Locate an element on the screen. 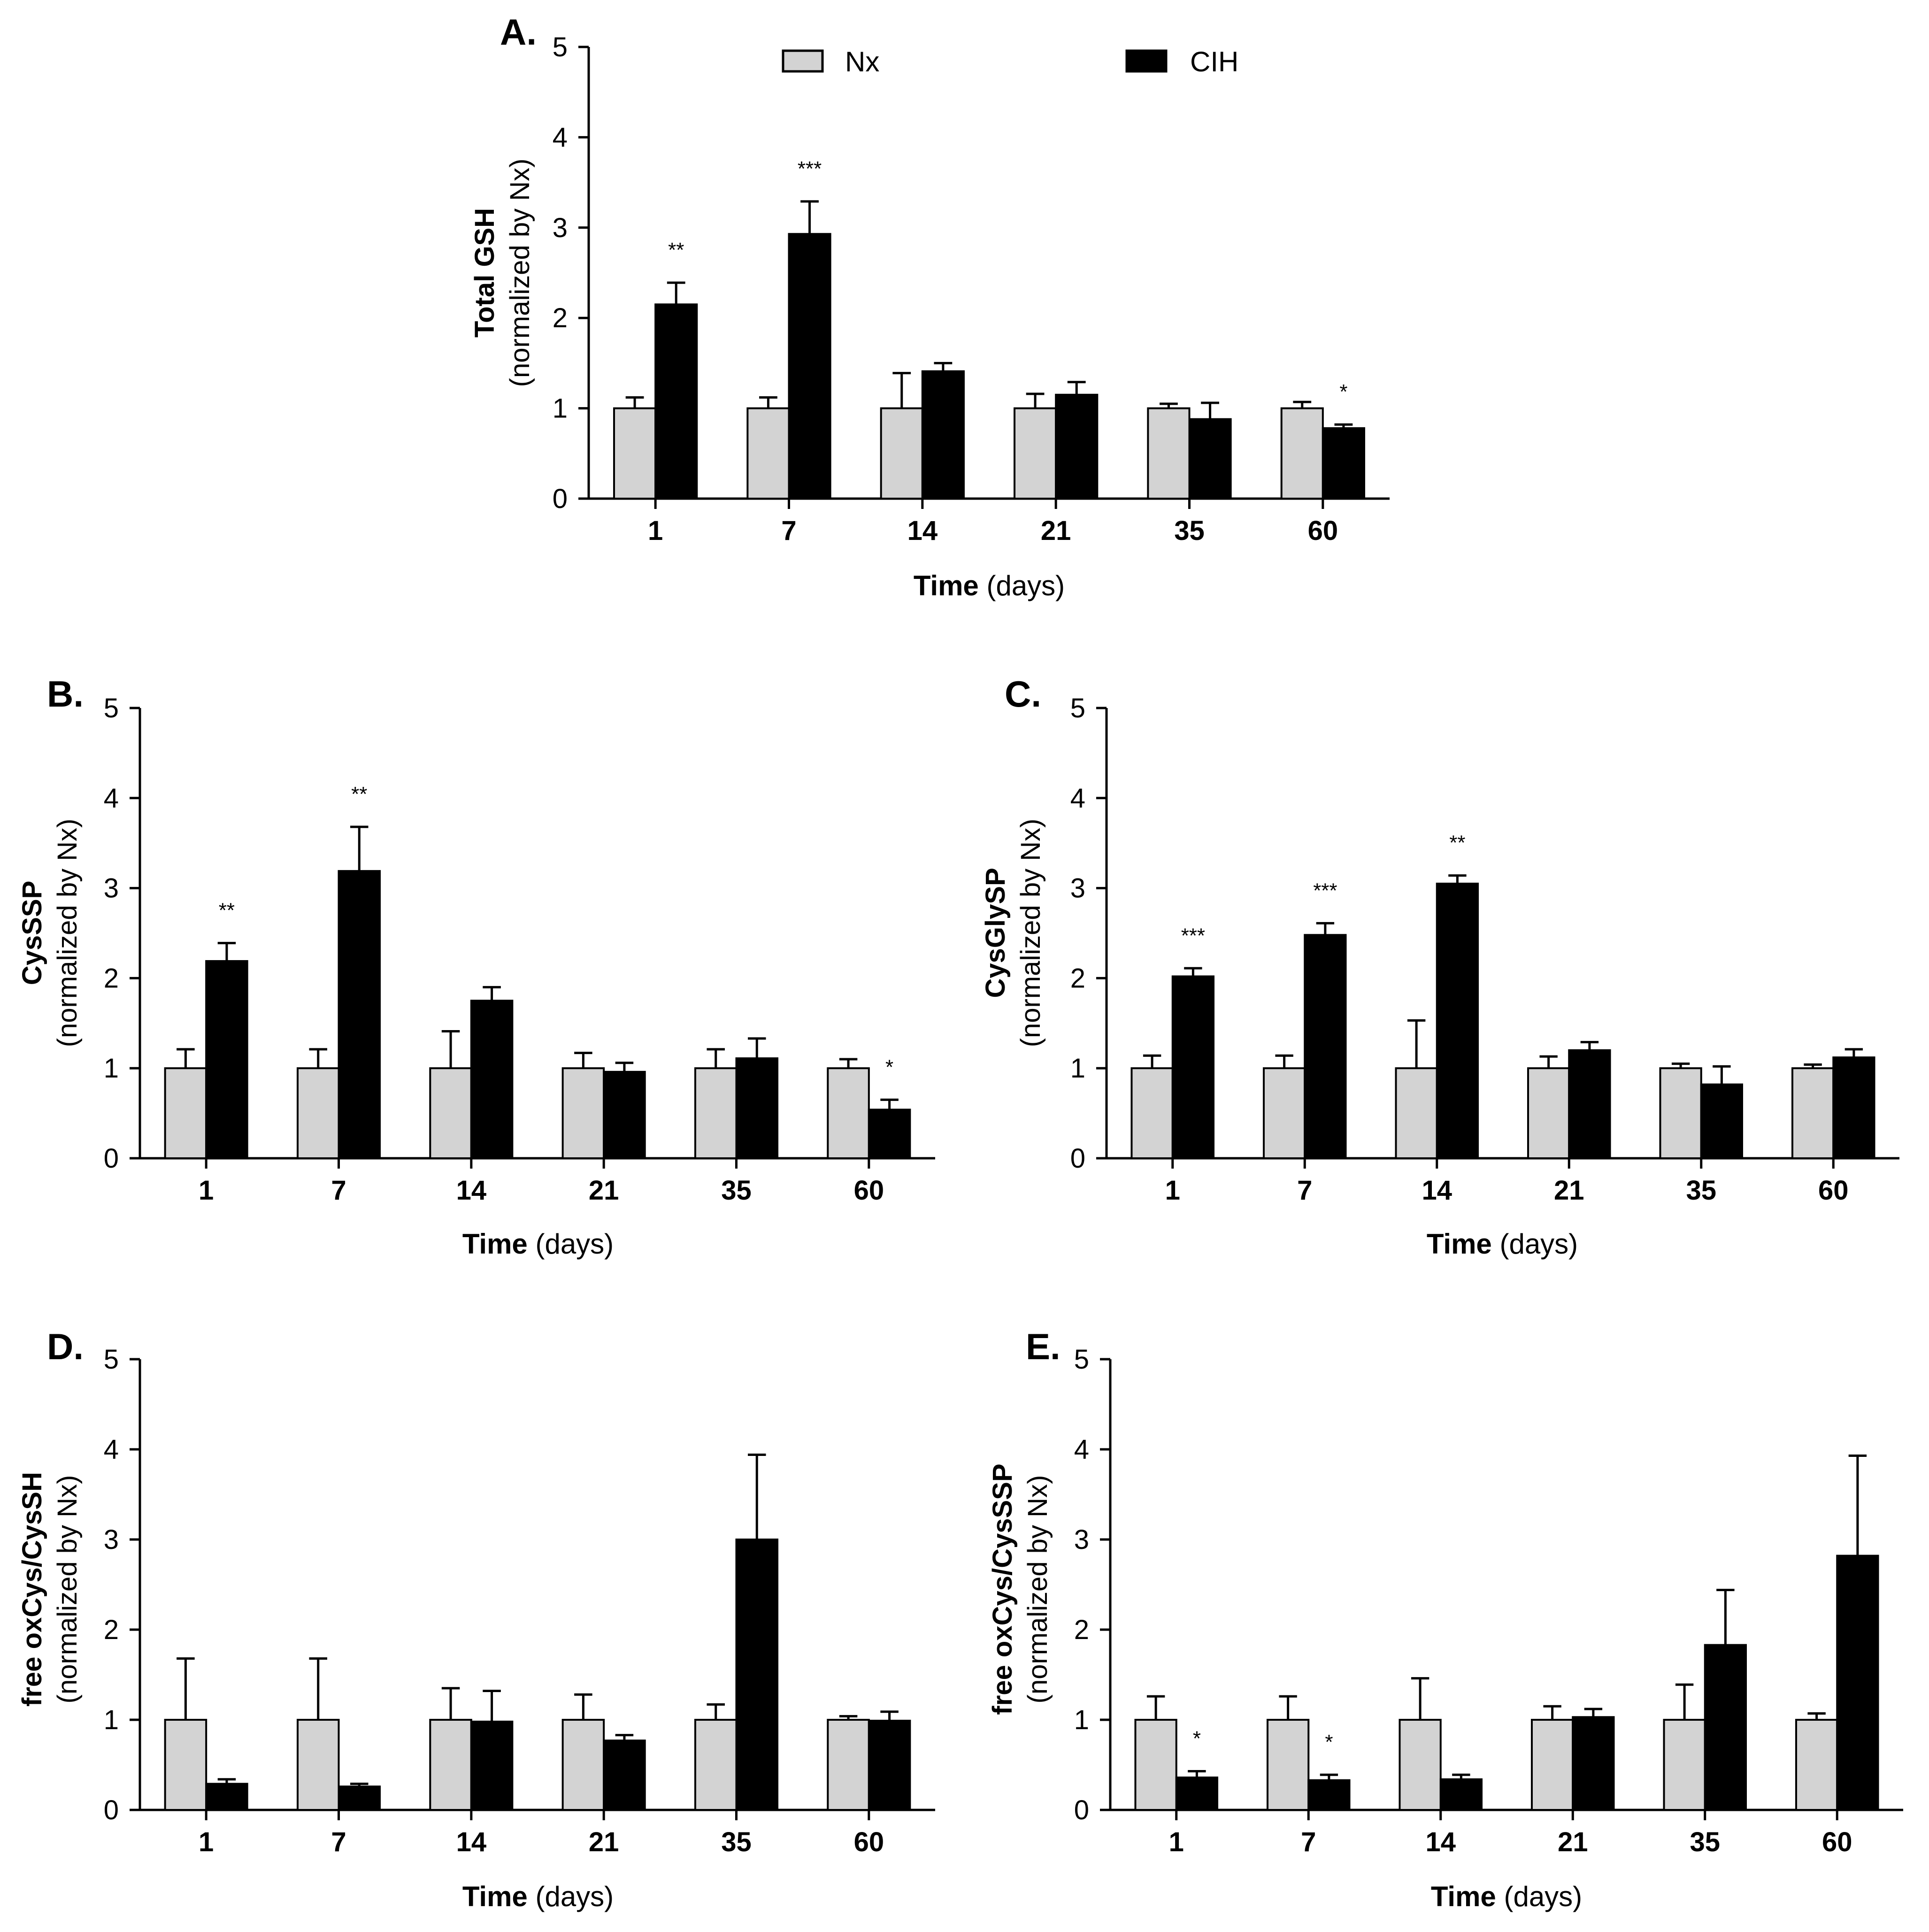 This screenshot has width=1929, height=1932. panel-label: E. is located at coordinates (1043, 1346).